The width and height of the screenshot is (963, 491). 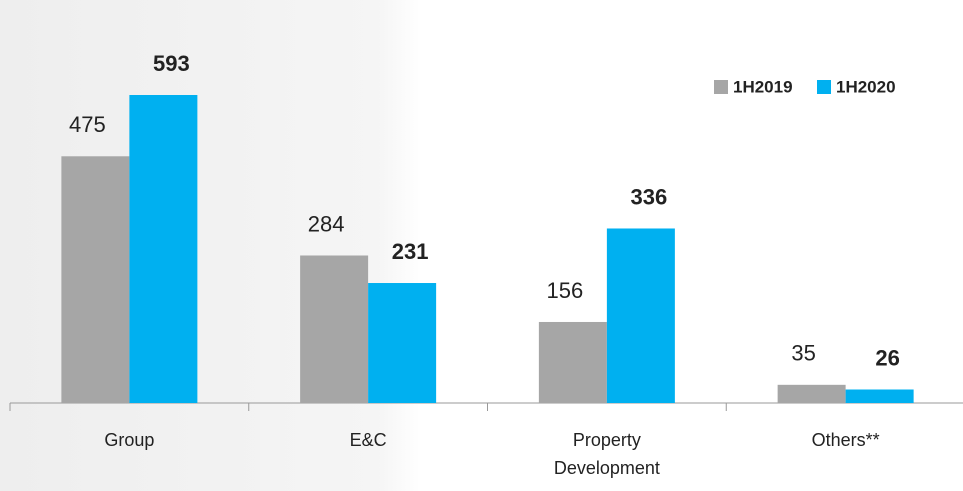 I want to click on data-label: 231, so click(x=410, y=251).